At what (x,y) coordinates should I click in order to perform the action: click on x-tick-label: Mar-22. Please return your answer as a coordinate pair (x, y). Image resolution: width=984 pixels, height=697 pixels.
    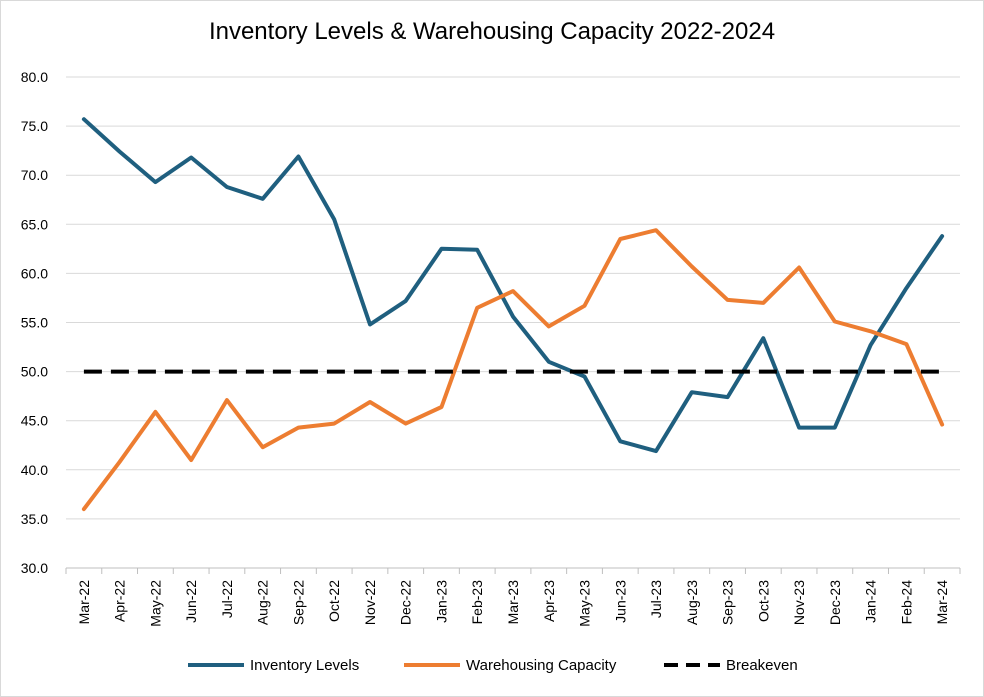
    Looking at the image, I should click on (84, 602).